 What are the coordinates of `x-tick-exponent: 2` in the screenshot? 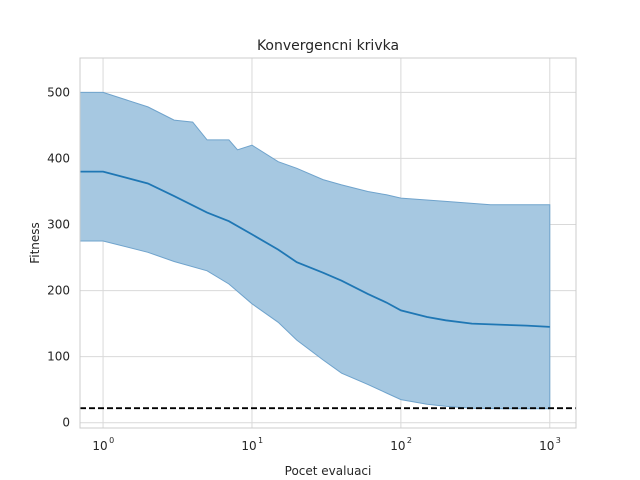 It's located at (409, 440).